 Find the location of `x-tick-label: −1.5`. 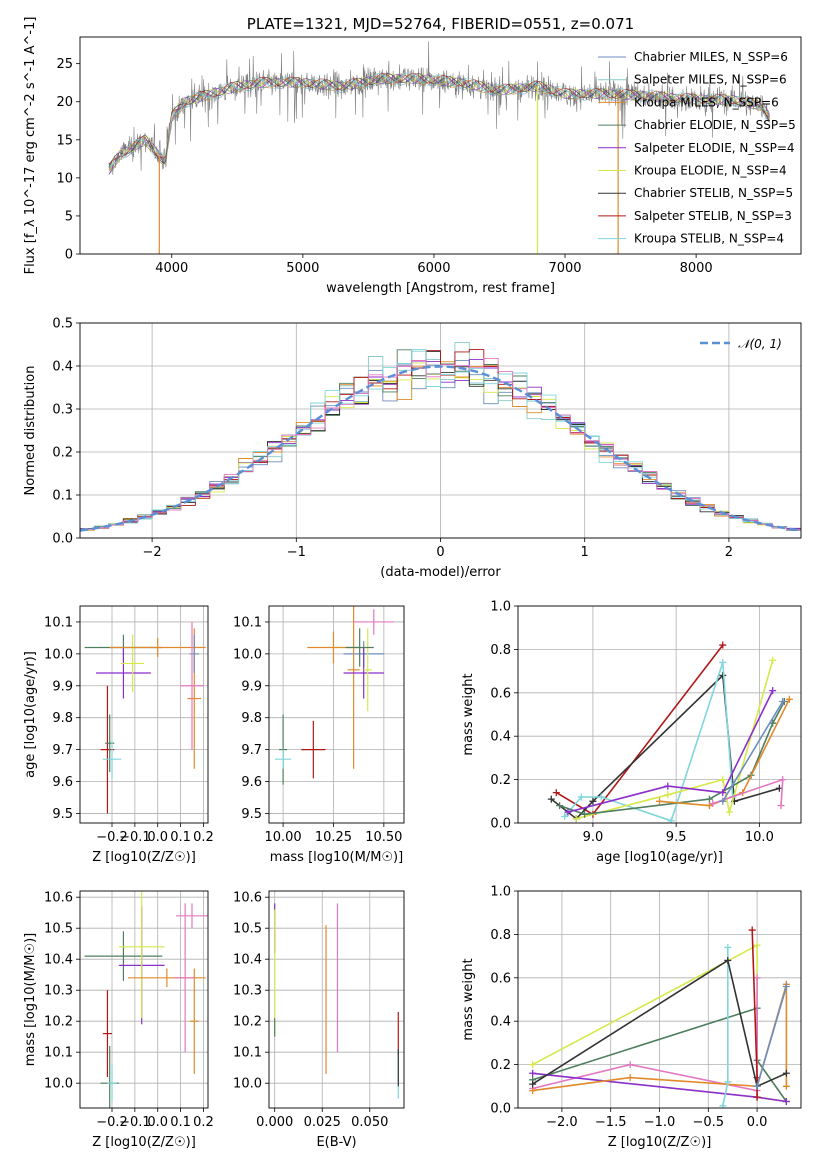

x-tick-label: −1.5 is located at coordinates (611, 1122).